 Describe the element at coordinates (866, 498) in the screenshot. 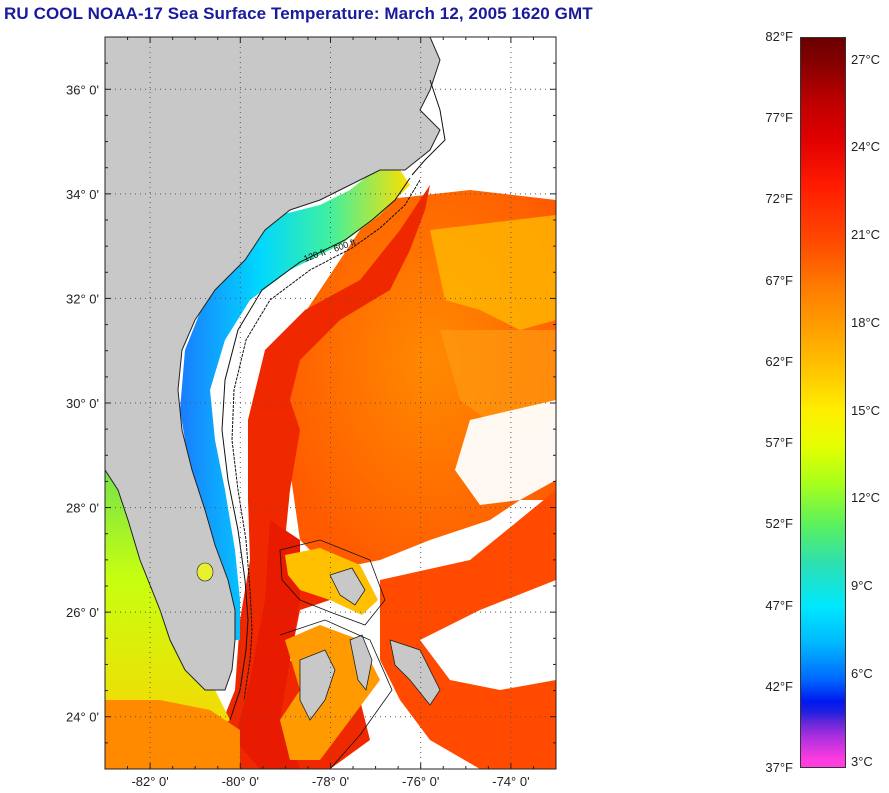

I see `colorbar-label-c: 12°C` at that location.